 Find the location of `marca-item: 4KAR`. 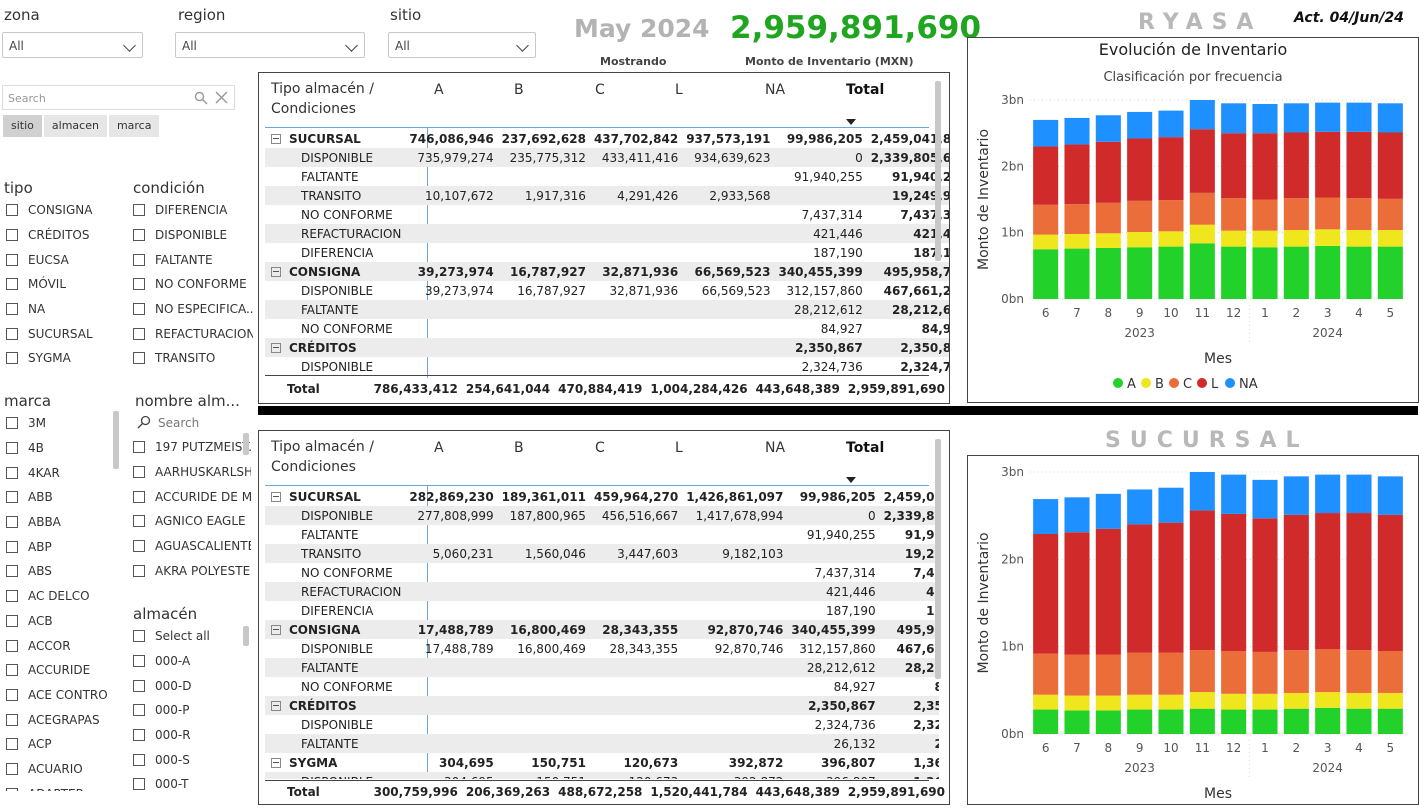

marca-item: 4KAR is located at coordinates (58, 472).